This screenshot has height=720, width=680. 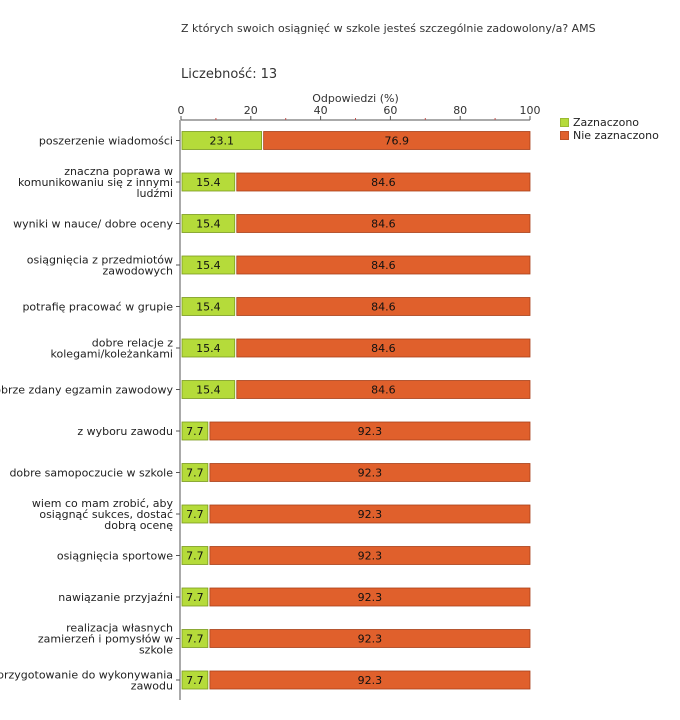 What do you see at coordinates (219, 74) in the screenshot?
I see `sample-size-label: Liczebność:` at bounding box center [219, 74].